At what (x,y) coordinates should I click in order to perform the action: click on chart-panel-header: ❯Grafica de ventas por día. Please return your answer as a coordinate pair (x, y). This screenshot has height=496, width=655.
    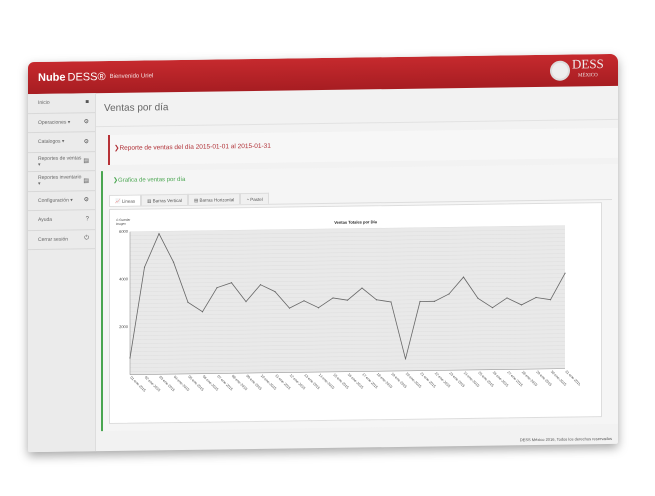
    Looking at the image, I should click on (149, 180).